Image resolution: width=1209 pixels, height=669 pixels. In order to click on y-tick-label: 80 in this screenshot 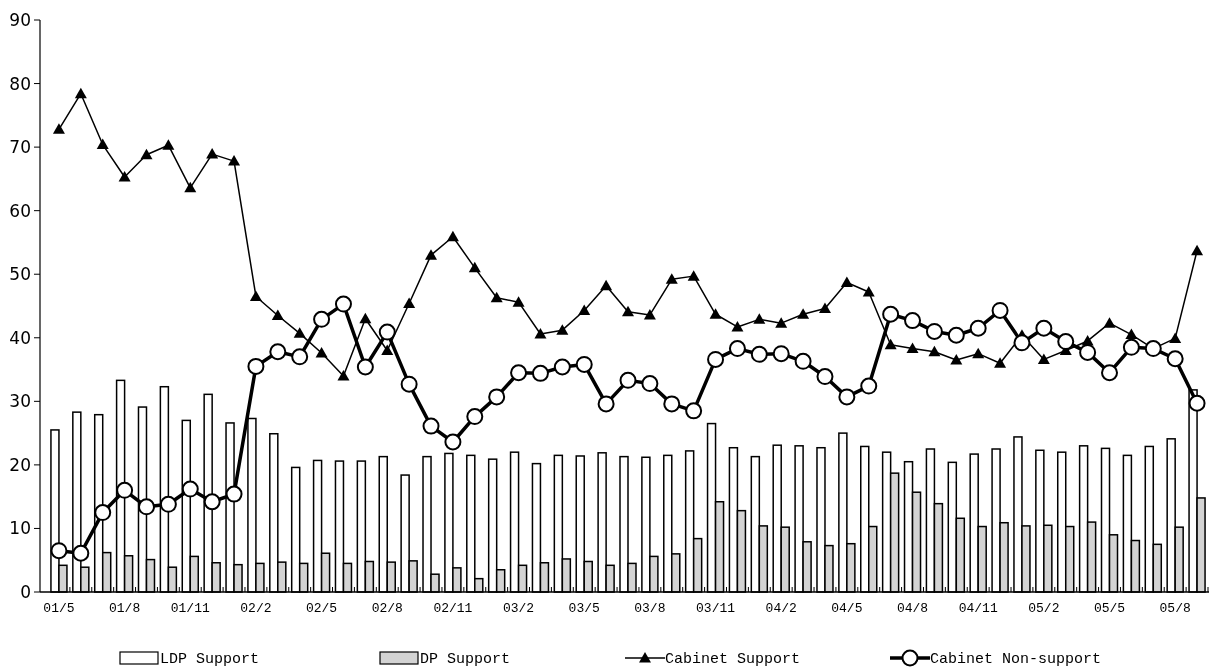, I will do `click(20, 83)`.